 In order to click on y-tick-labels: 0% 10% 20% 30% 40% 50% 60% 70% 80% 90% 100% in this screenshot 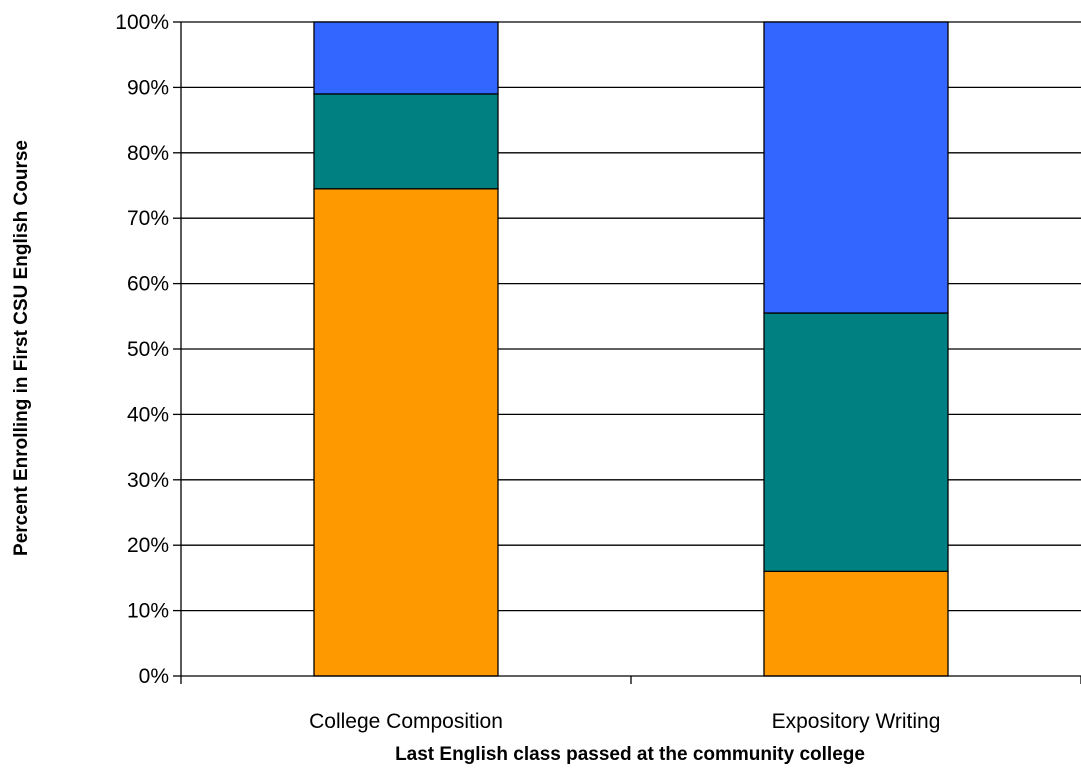, I will do `click(142, 349)`.